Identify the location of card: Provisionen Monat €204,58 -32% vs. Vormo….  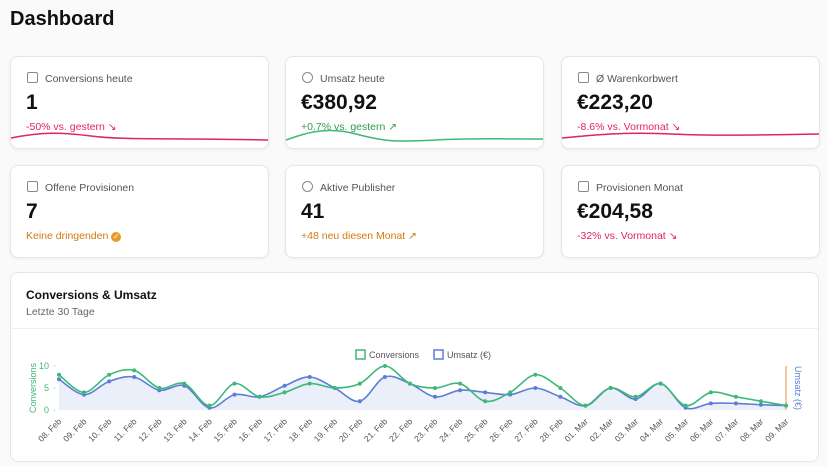
(690, 211).